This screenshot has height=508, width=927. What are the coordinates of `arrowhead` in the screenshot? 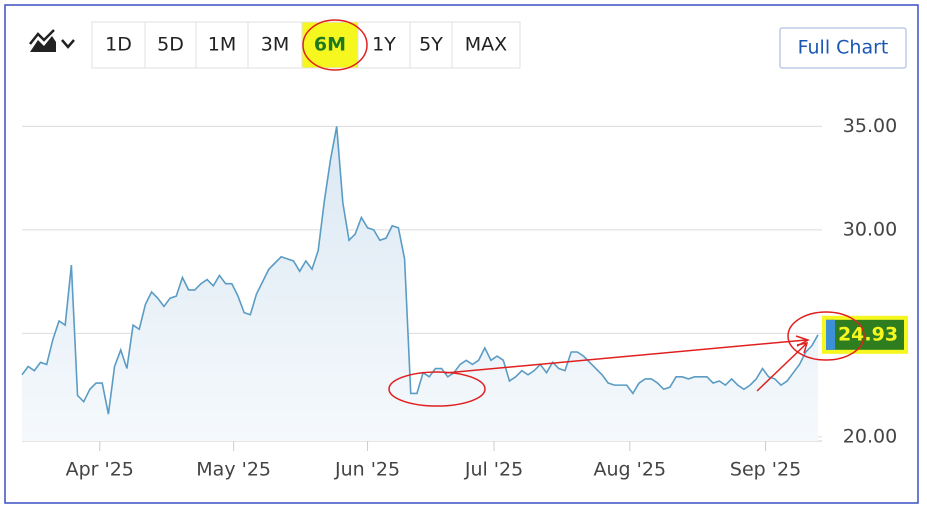 It's located at (802, 348).